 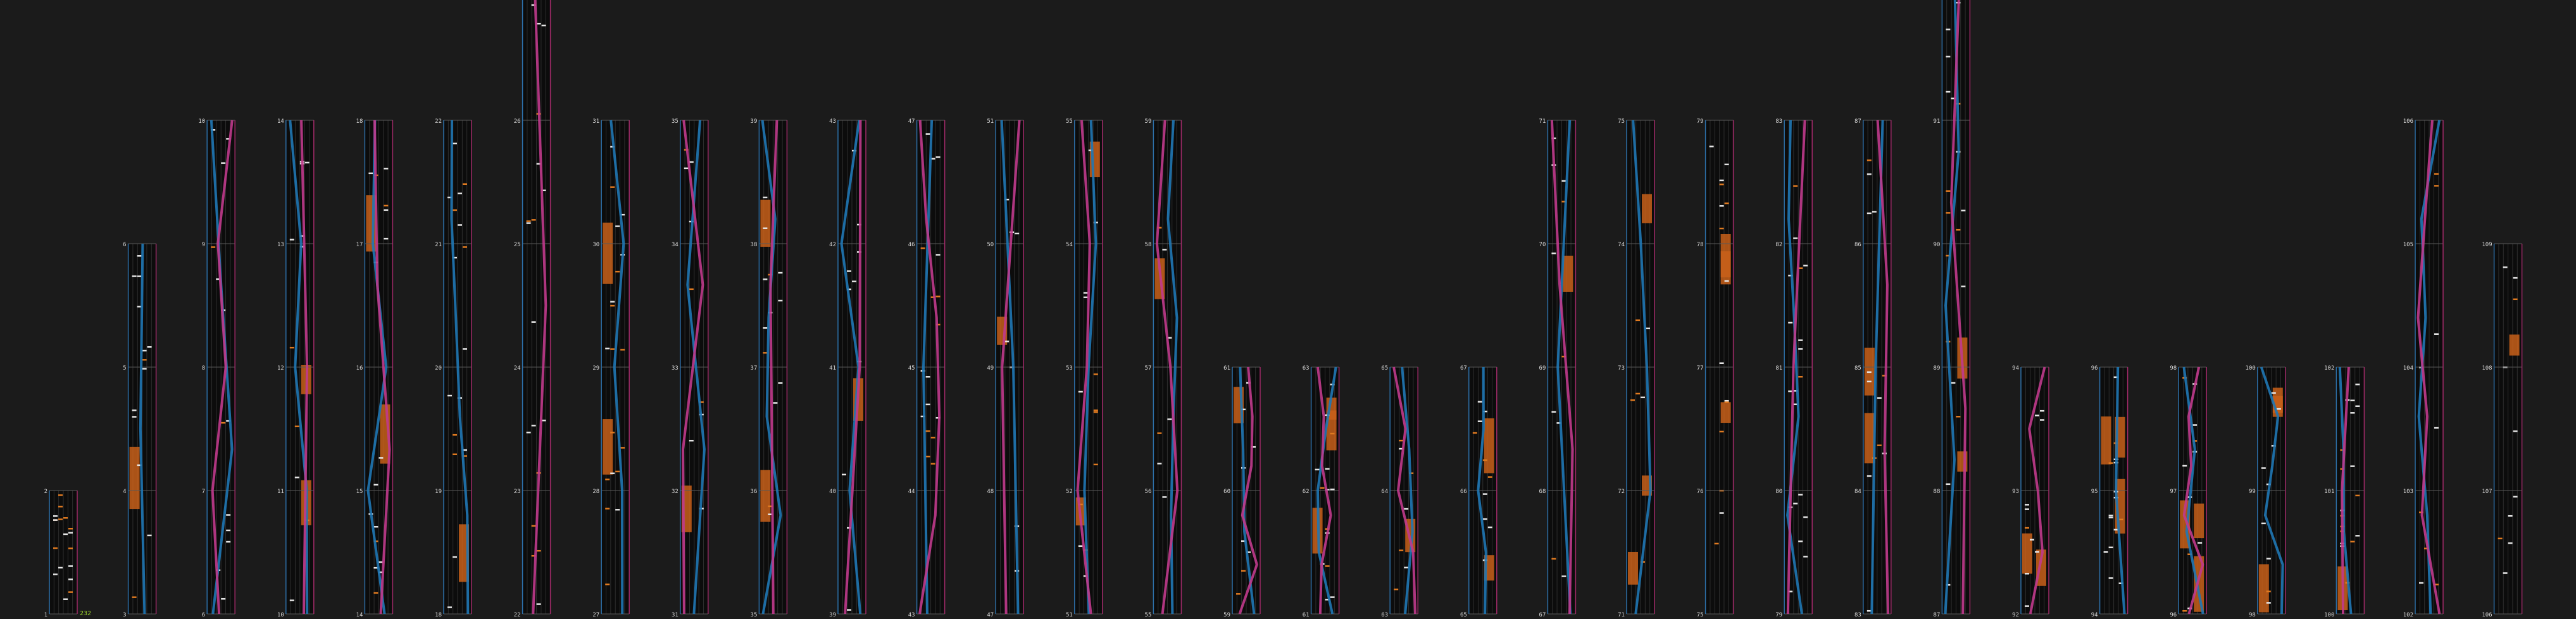 What do you see at coordinates (912, 245) in the screenshot?
I see `measure-number: 46` at bounding box center [912, 245].